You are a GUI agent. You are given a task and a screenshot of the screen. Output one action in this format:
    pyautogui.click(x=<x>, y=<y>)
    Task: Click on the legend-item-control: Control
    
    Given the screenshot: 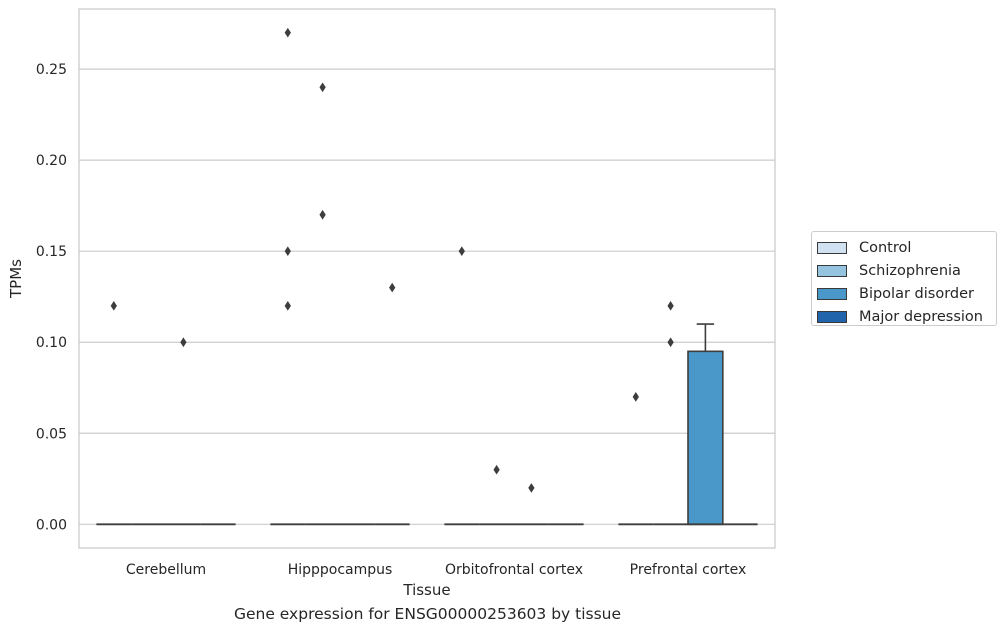 What is the action you would take?
    pyautogui.click(x=906, y=247)
    